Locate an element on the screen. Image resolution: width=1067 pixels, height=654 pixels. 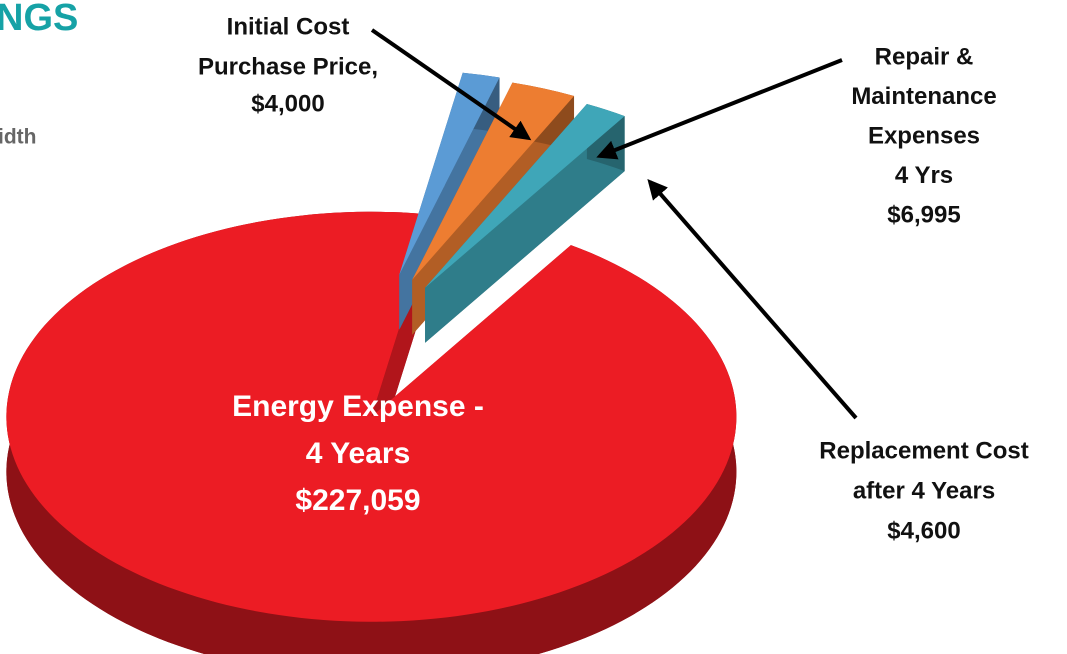
category-label: Repair & is located at coordinates (924, 56).